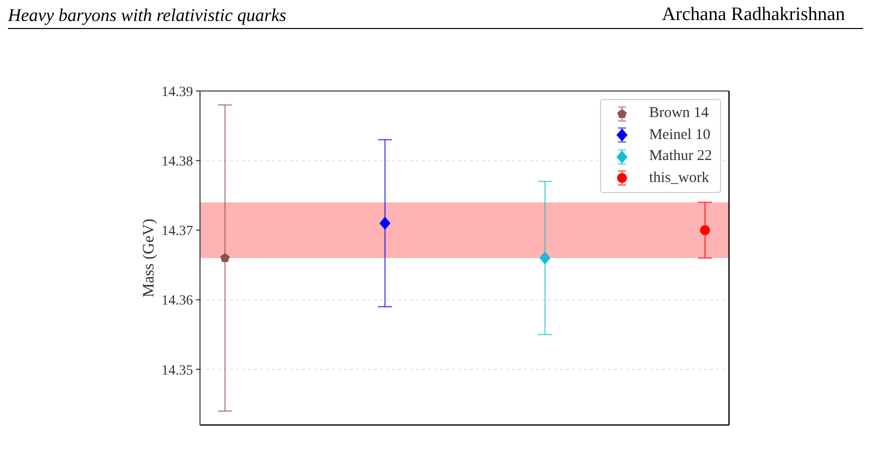 The width and height of the screenshot is (871, 456). Describe the element at coordinates (149, 258) in the screenshot. I see `y-axis-title: Mass (GeV)` at that location.